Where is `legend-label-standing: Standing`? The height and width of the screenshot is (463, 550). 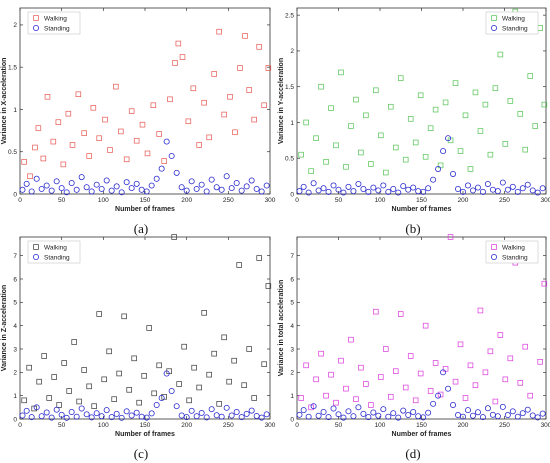
legend-label-standing: Standing is located at coordinates (515, 28).